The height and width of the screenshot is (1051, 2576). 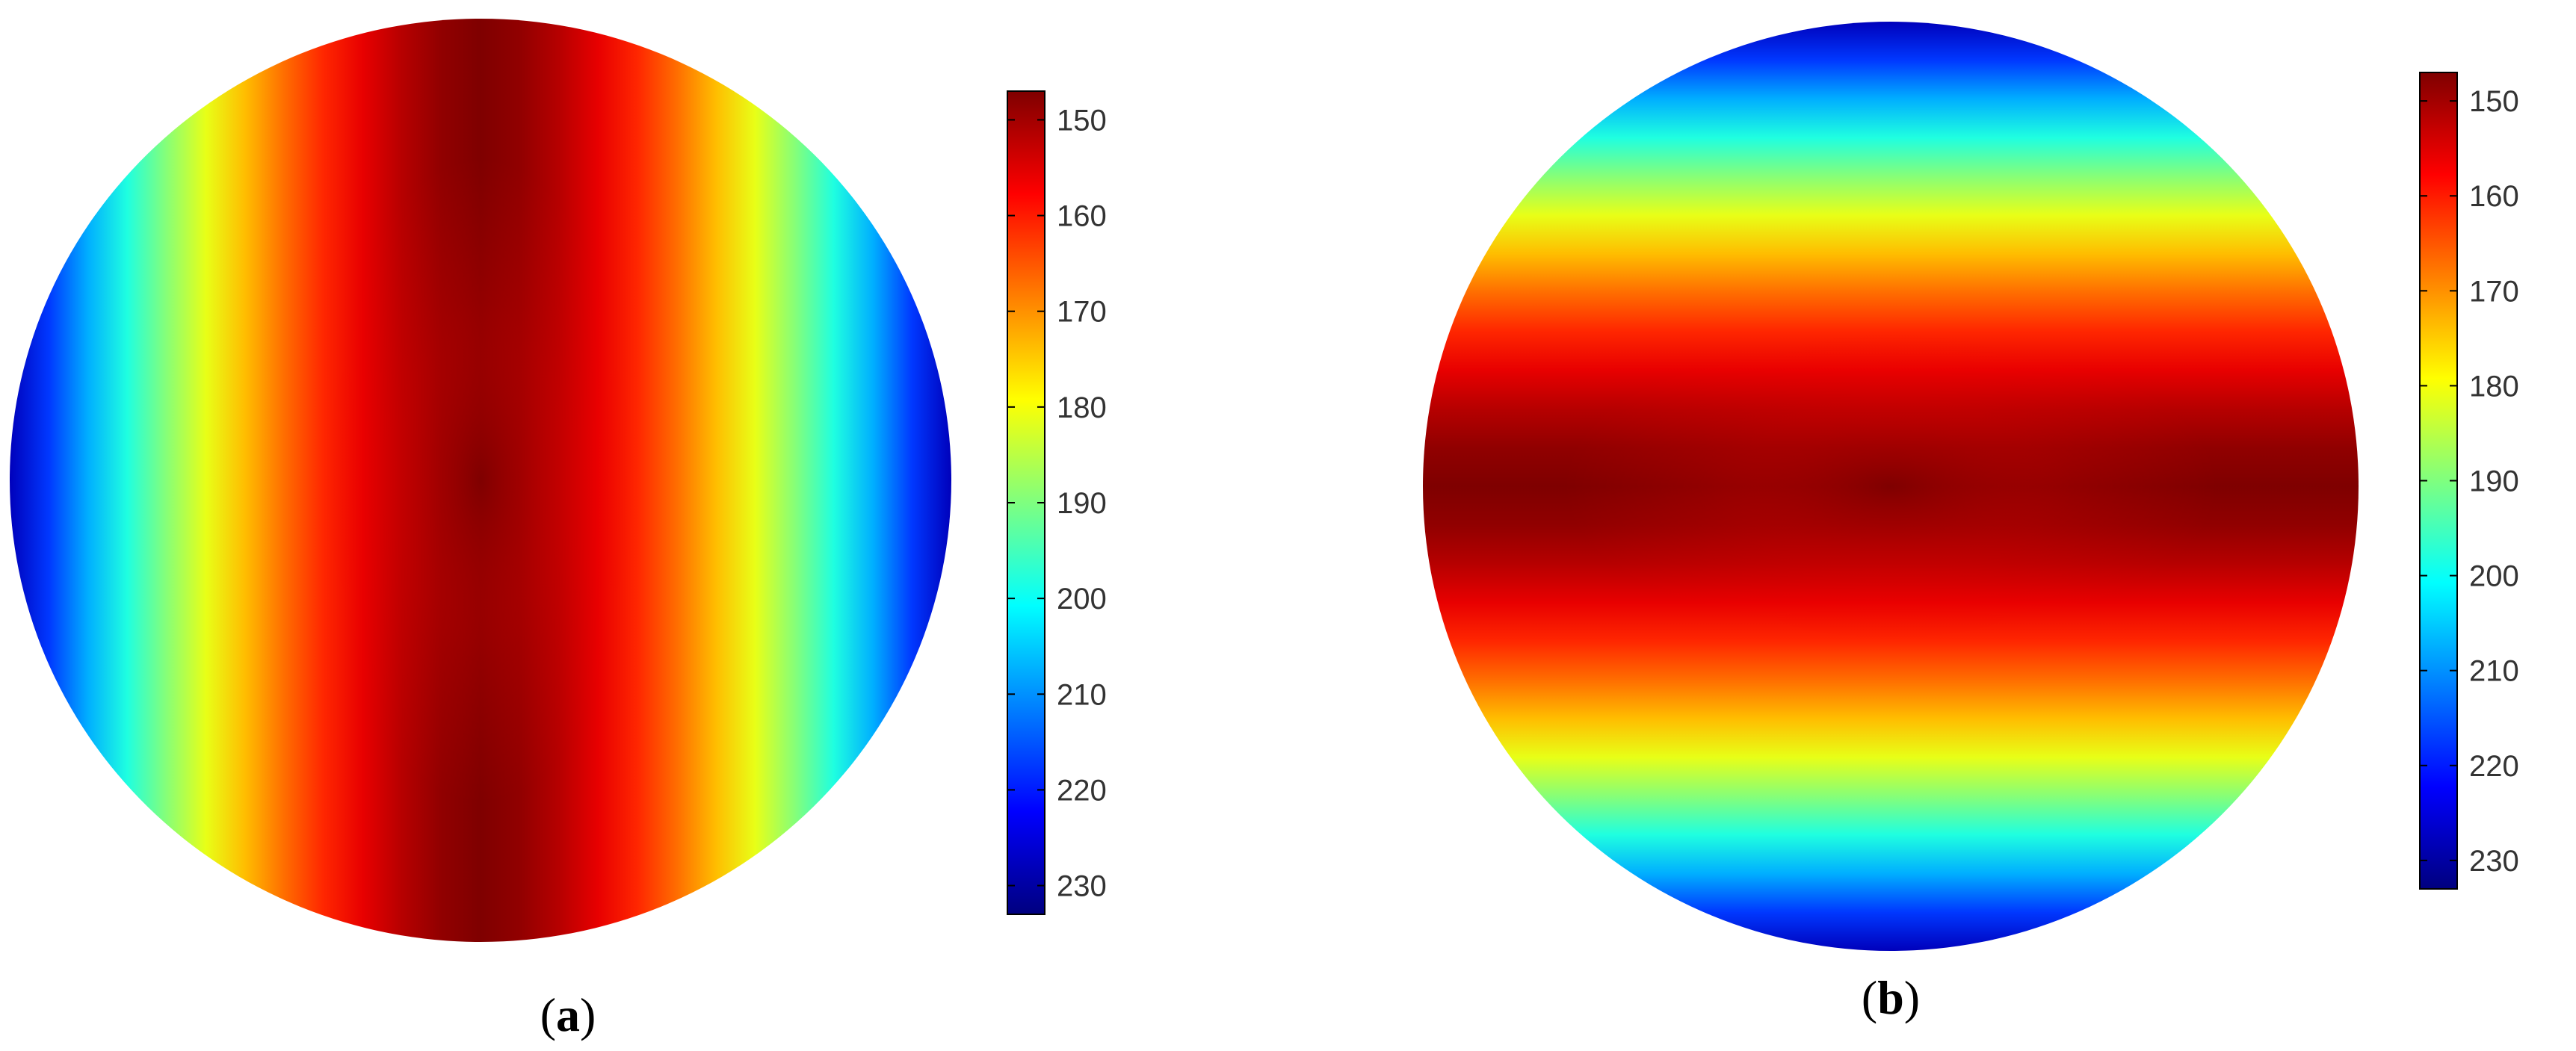 I want to click on colorbar-tick-label-a: 160, so click(x=1082, y=217).